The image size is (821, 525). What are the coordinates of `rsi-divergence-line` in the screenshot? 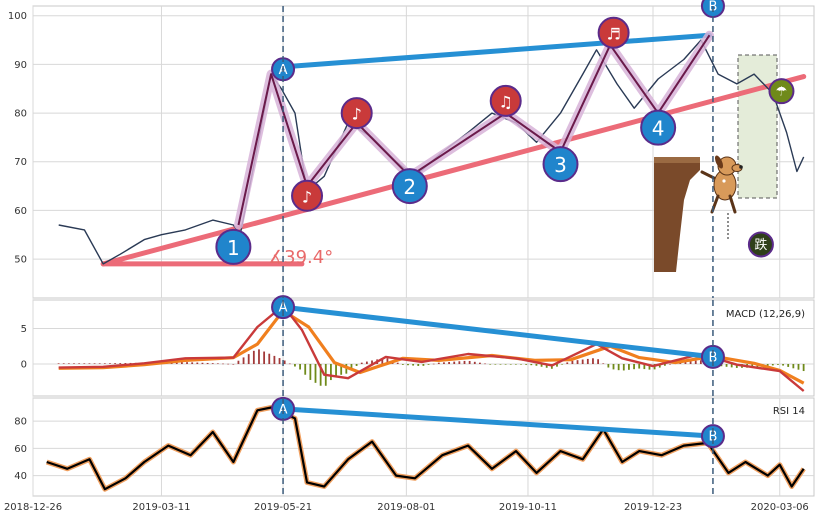 It's located at (498, 422).